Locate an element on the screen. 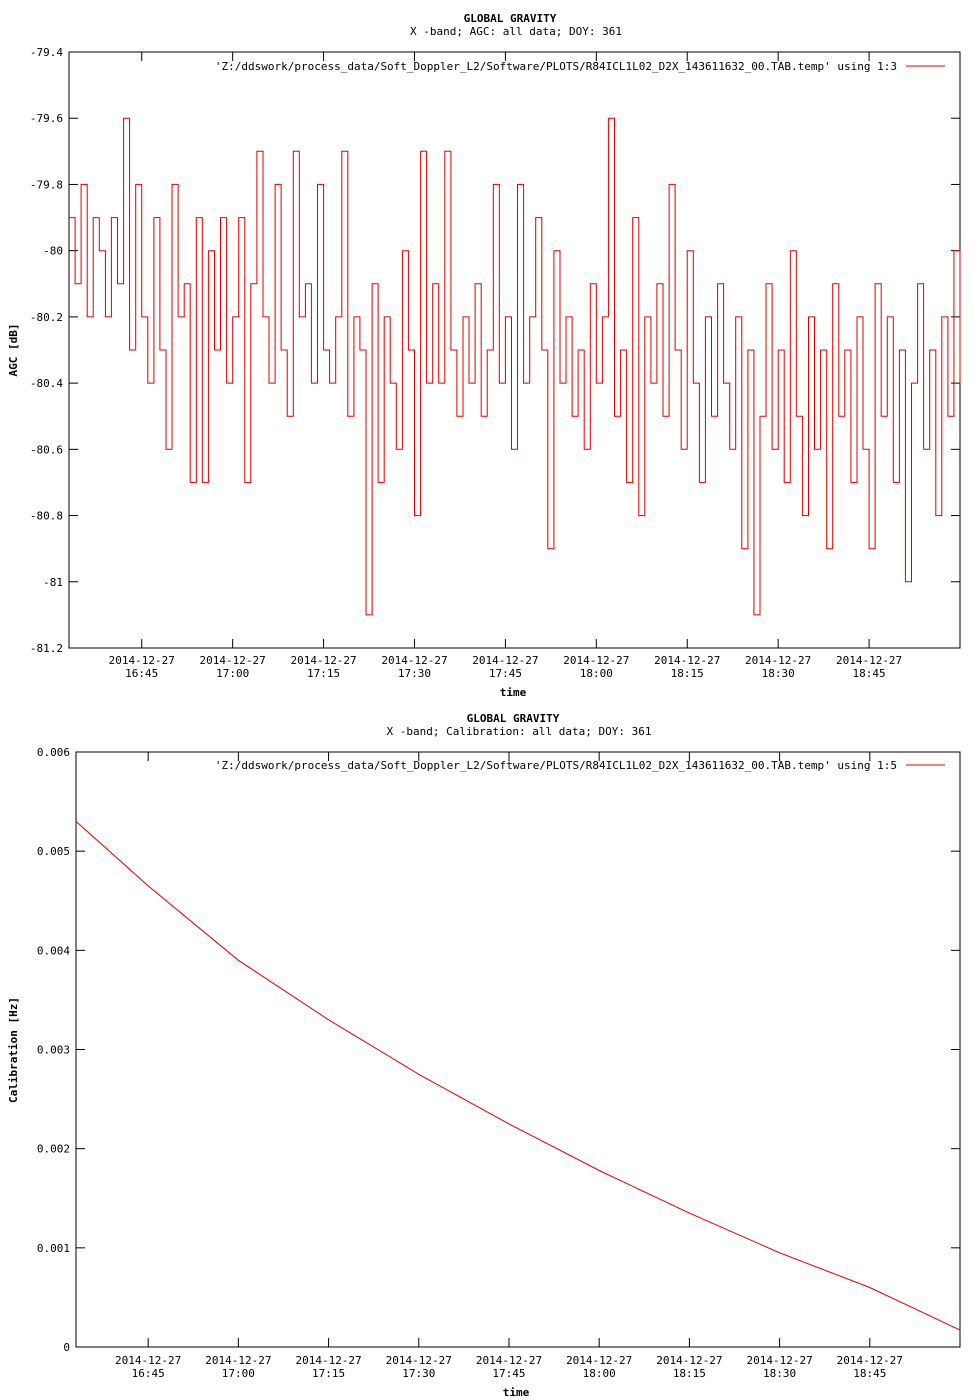 The image size is (980, 1400). y-tick-label: 0.005 is located at coordinates (53, 851).